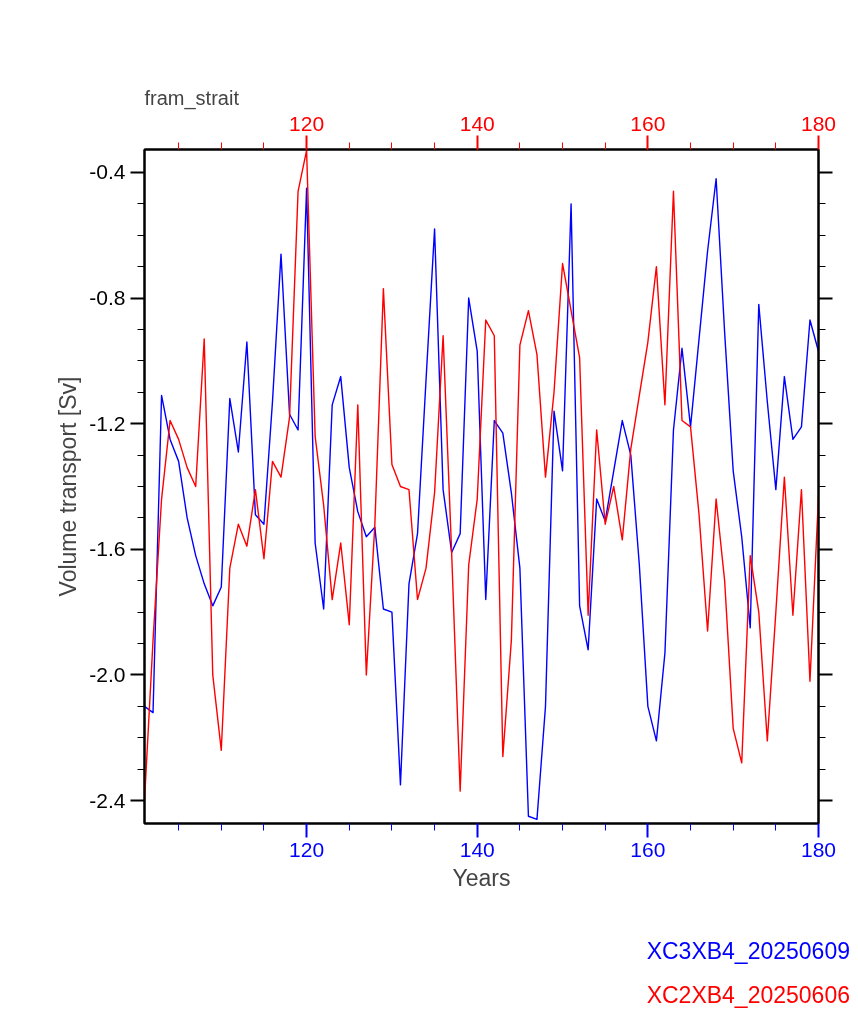 Image resolution: width=858 pixels, height=1035 pixels. I want to click on text: XC3XB4_20250609, so click(748, 951).